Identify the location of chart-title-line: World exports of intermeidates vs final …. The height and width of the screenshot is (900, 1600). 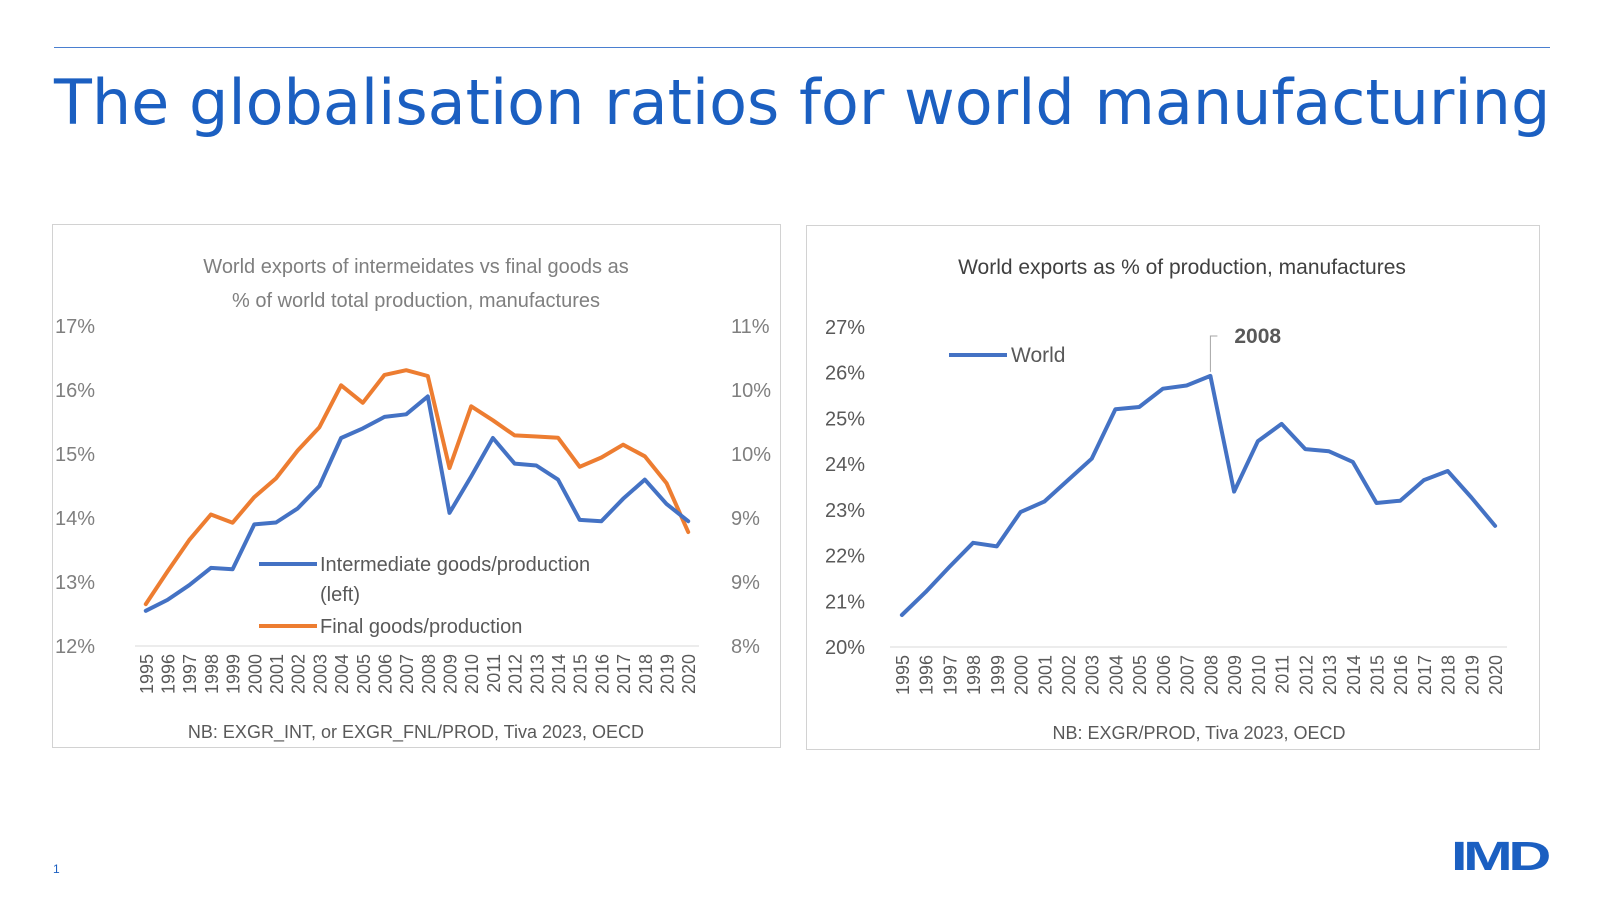
(415, 267).